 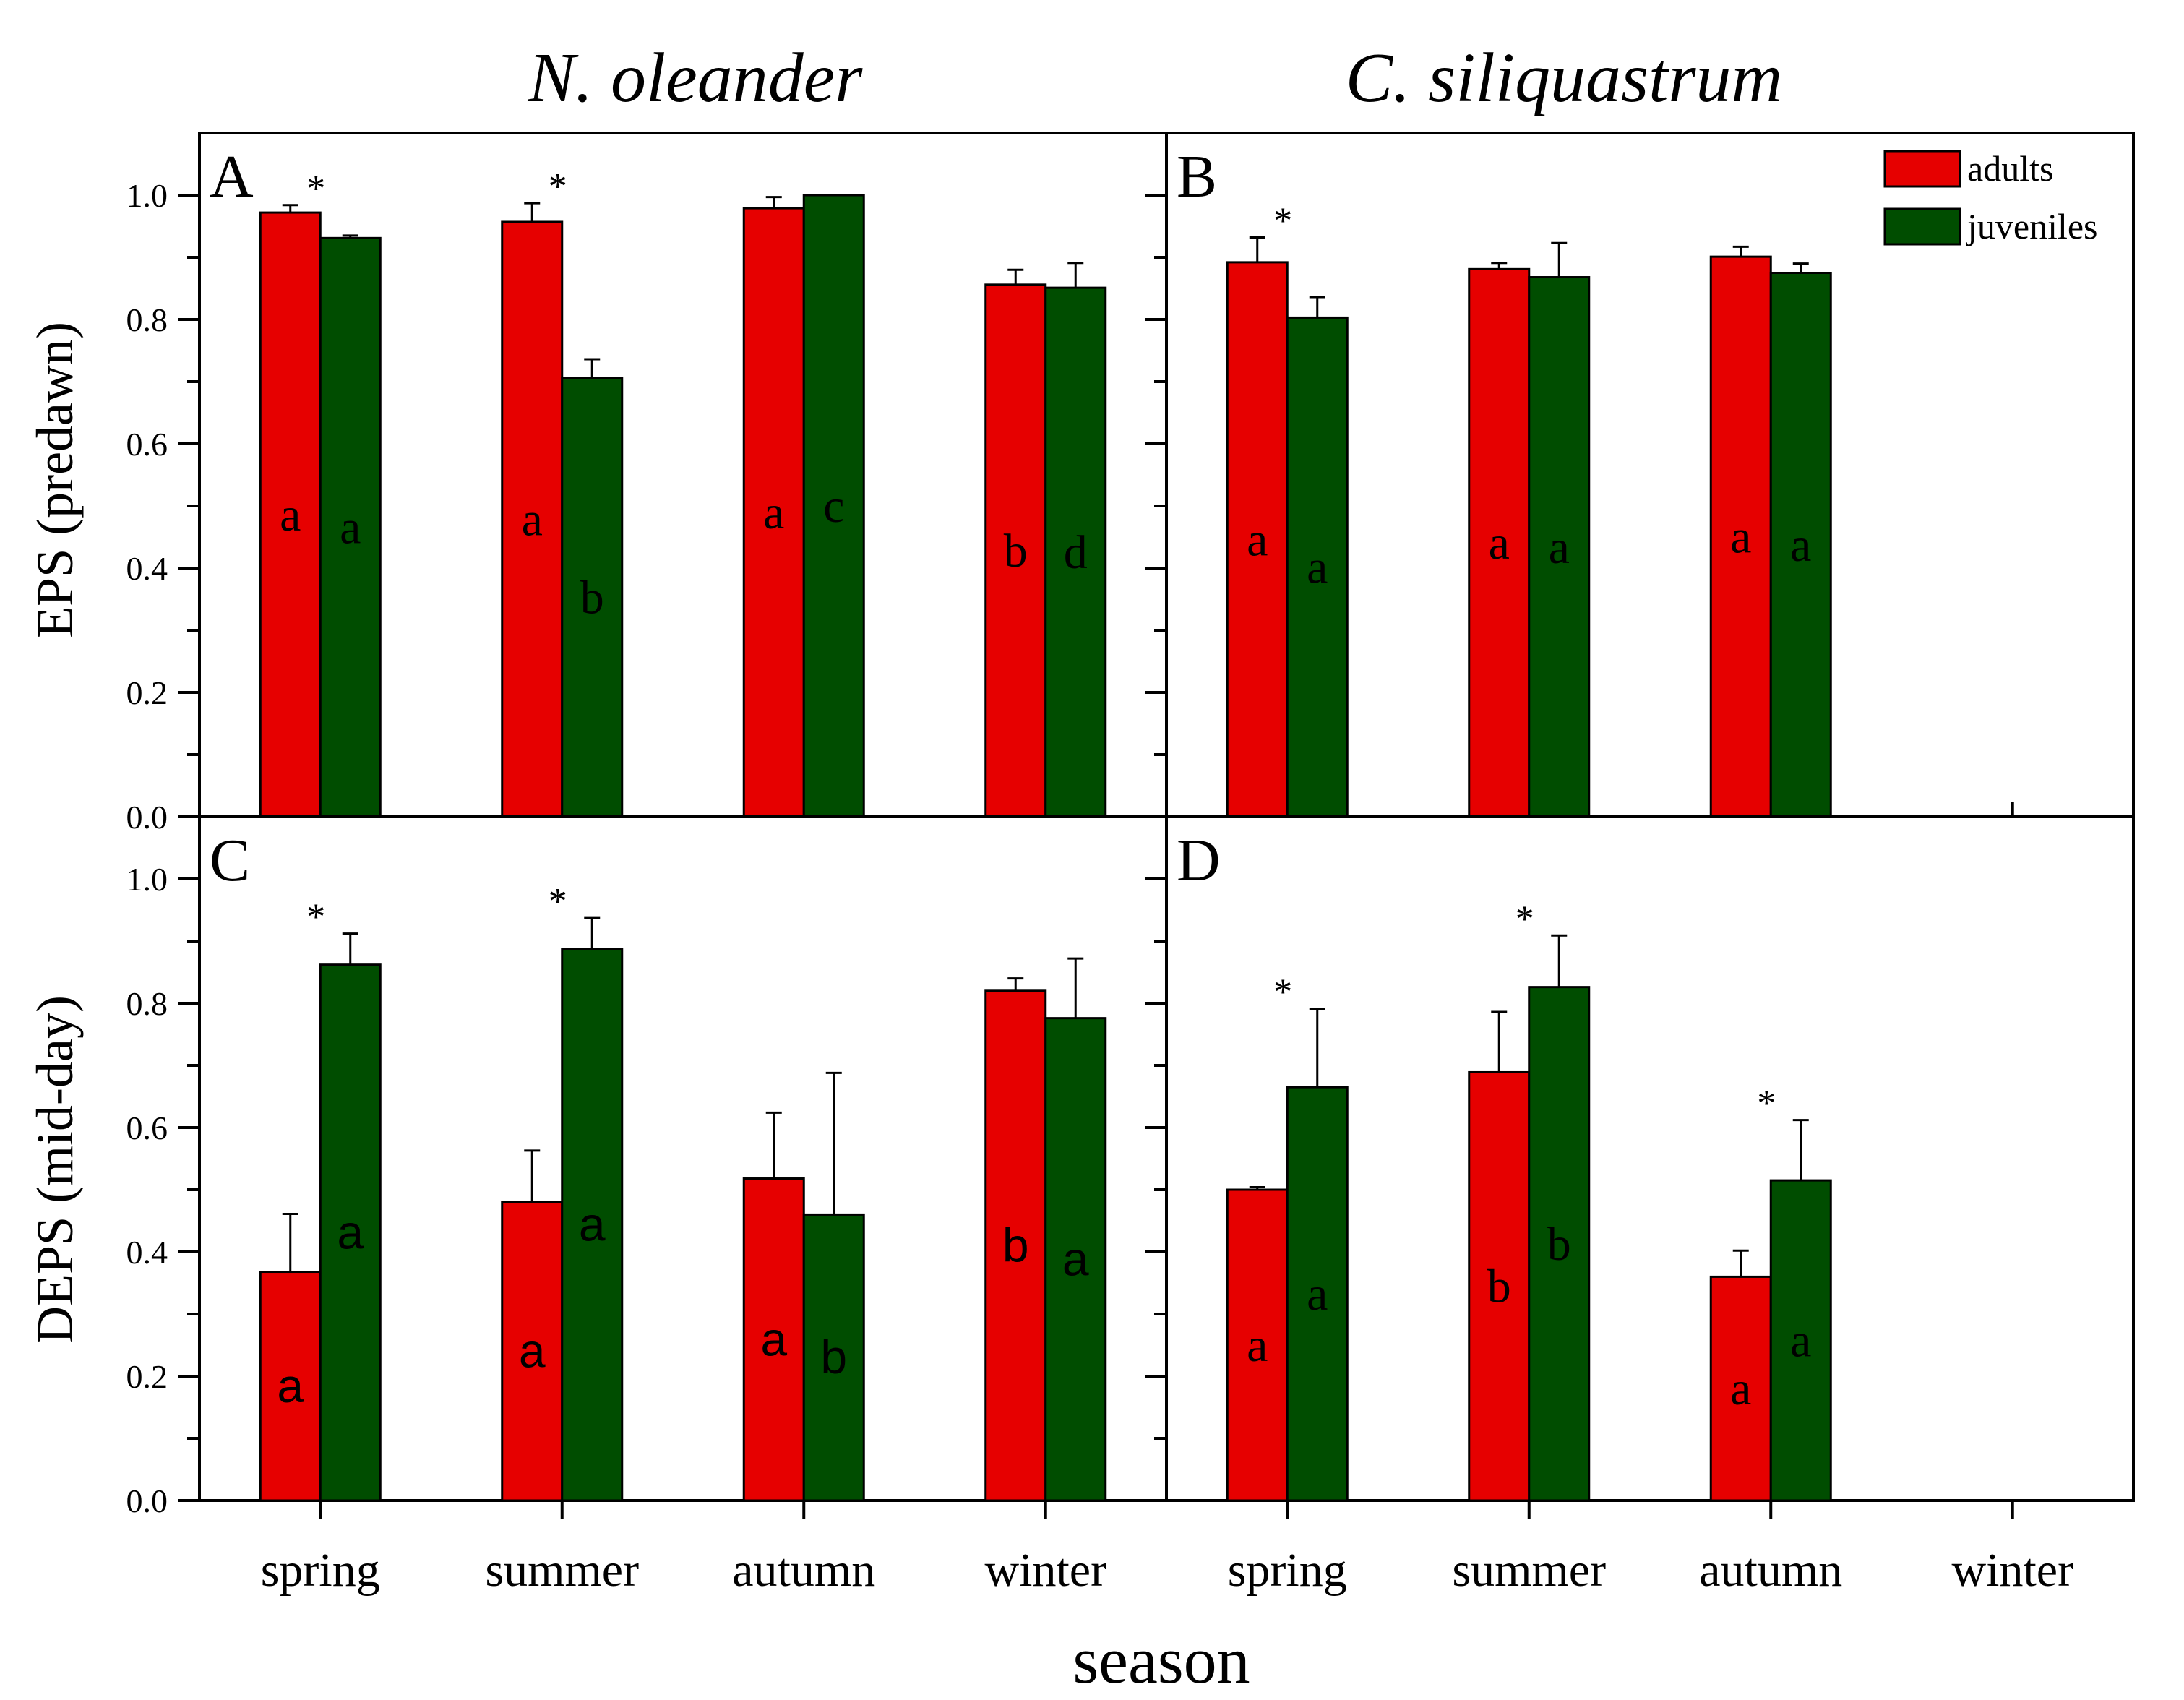 I want to click on significance-letter-d-adults-0: a, so click(x=1257, y=1345).